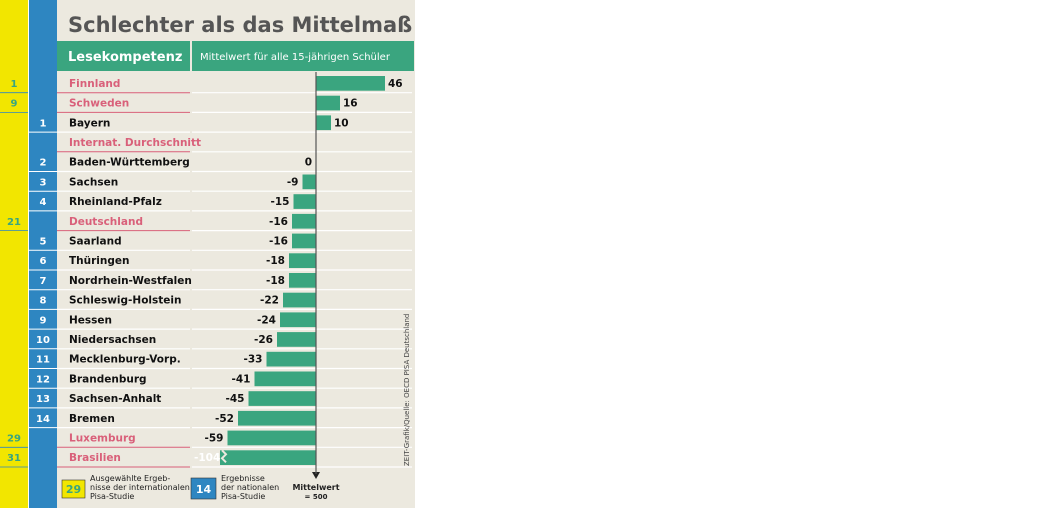 The width and height of the screenshot is (1038, 508). Describe the element at coordinates (43, 254) in the screenshot. I see `nat-rank-column` at that location.